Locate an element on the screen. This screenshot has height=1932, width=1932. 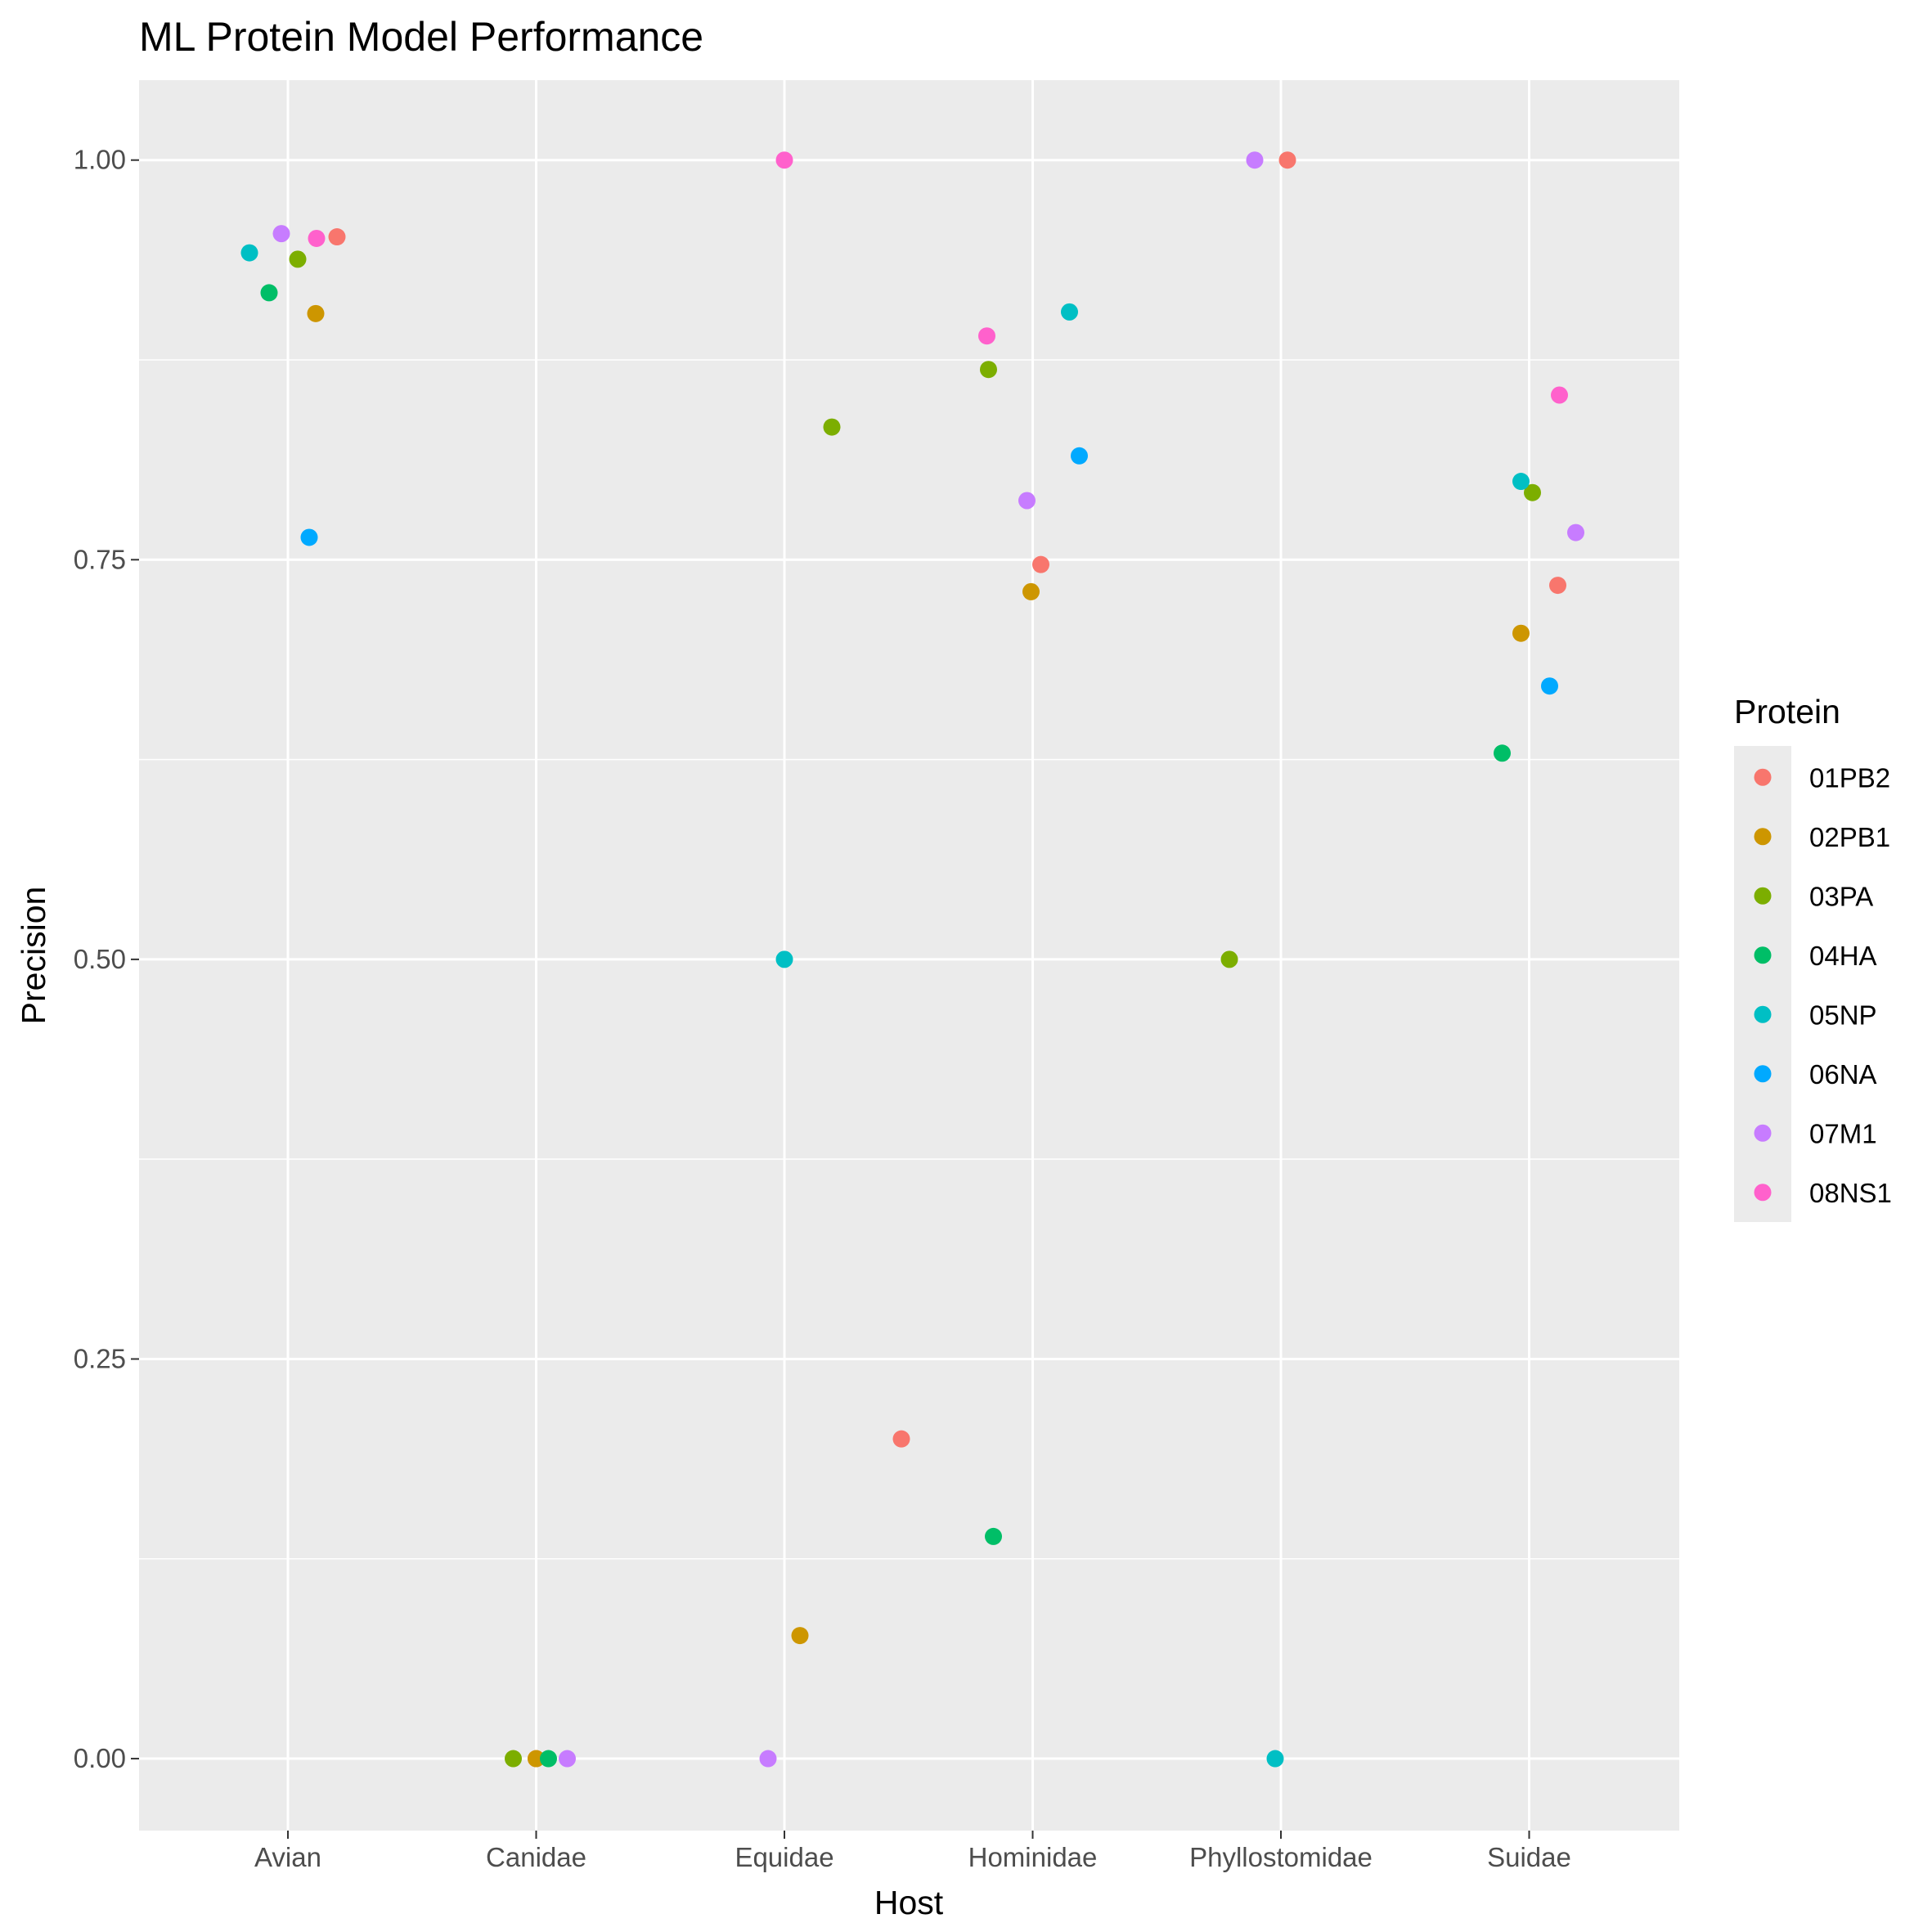
data-point-08ns1-suidae is located at coordinates (1560, 395).